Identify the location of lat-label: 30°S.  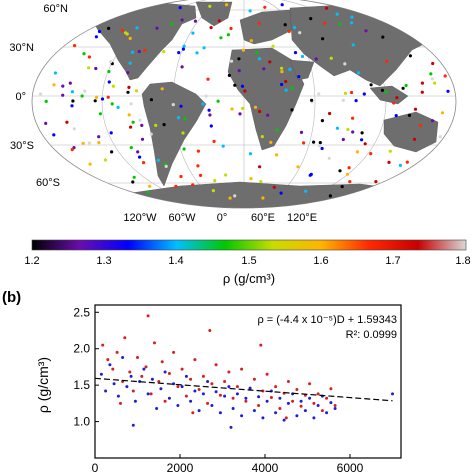
(22, 146).